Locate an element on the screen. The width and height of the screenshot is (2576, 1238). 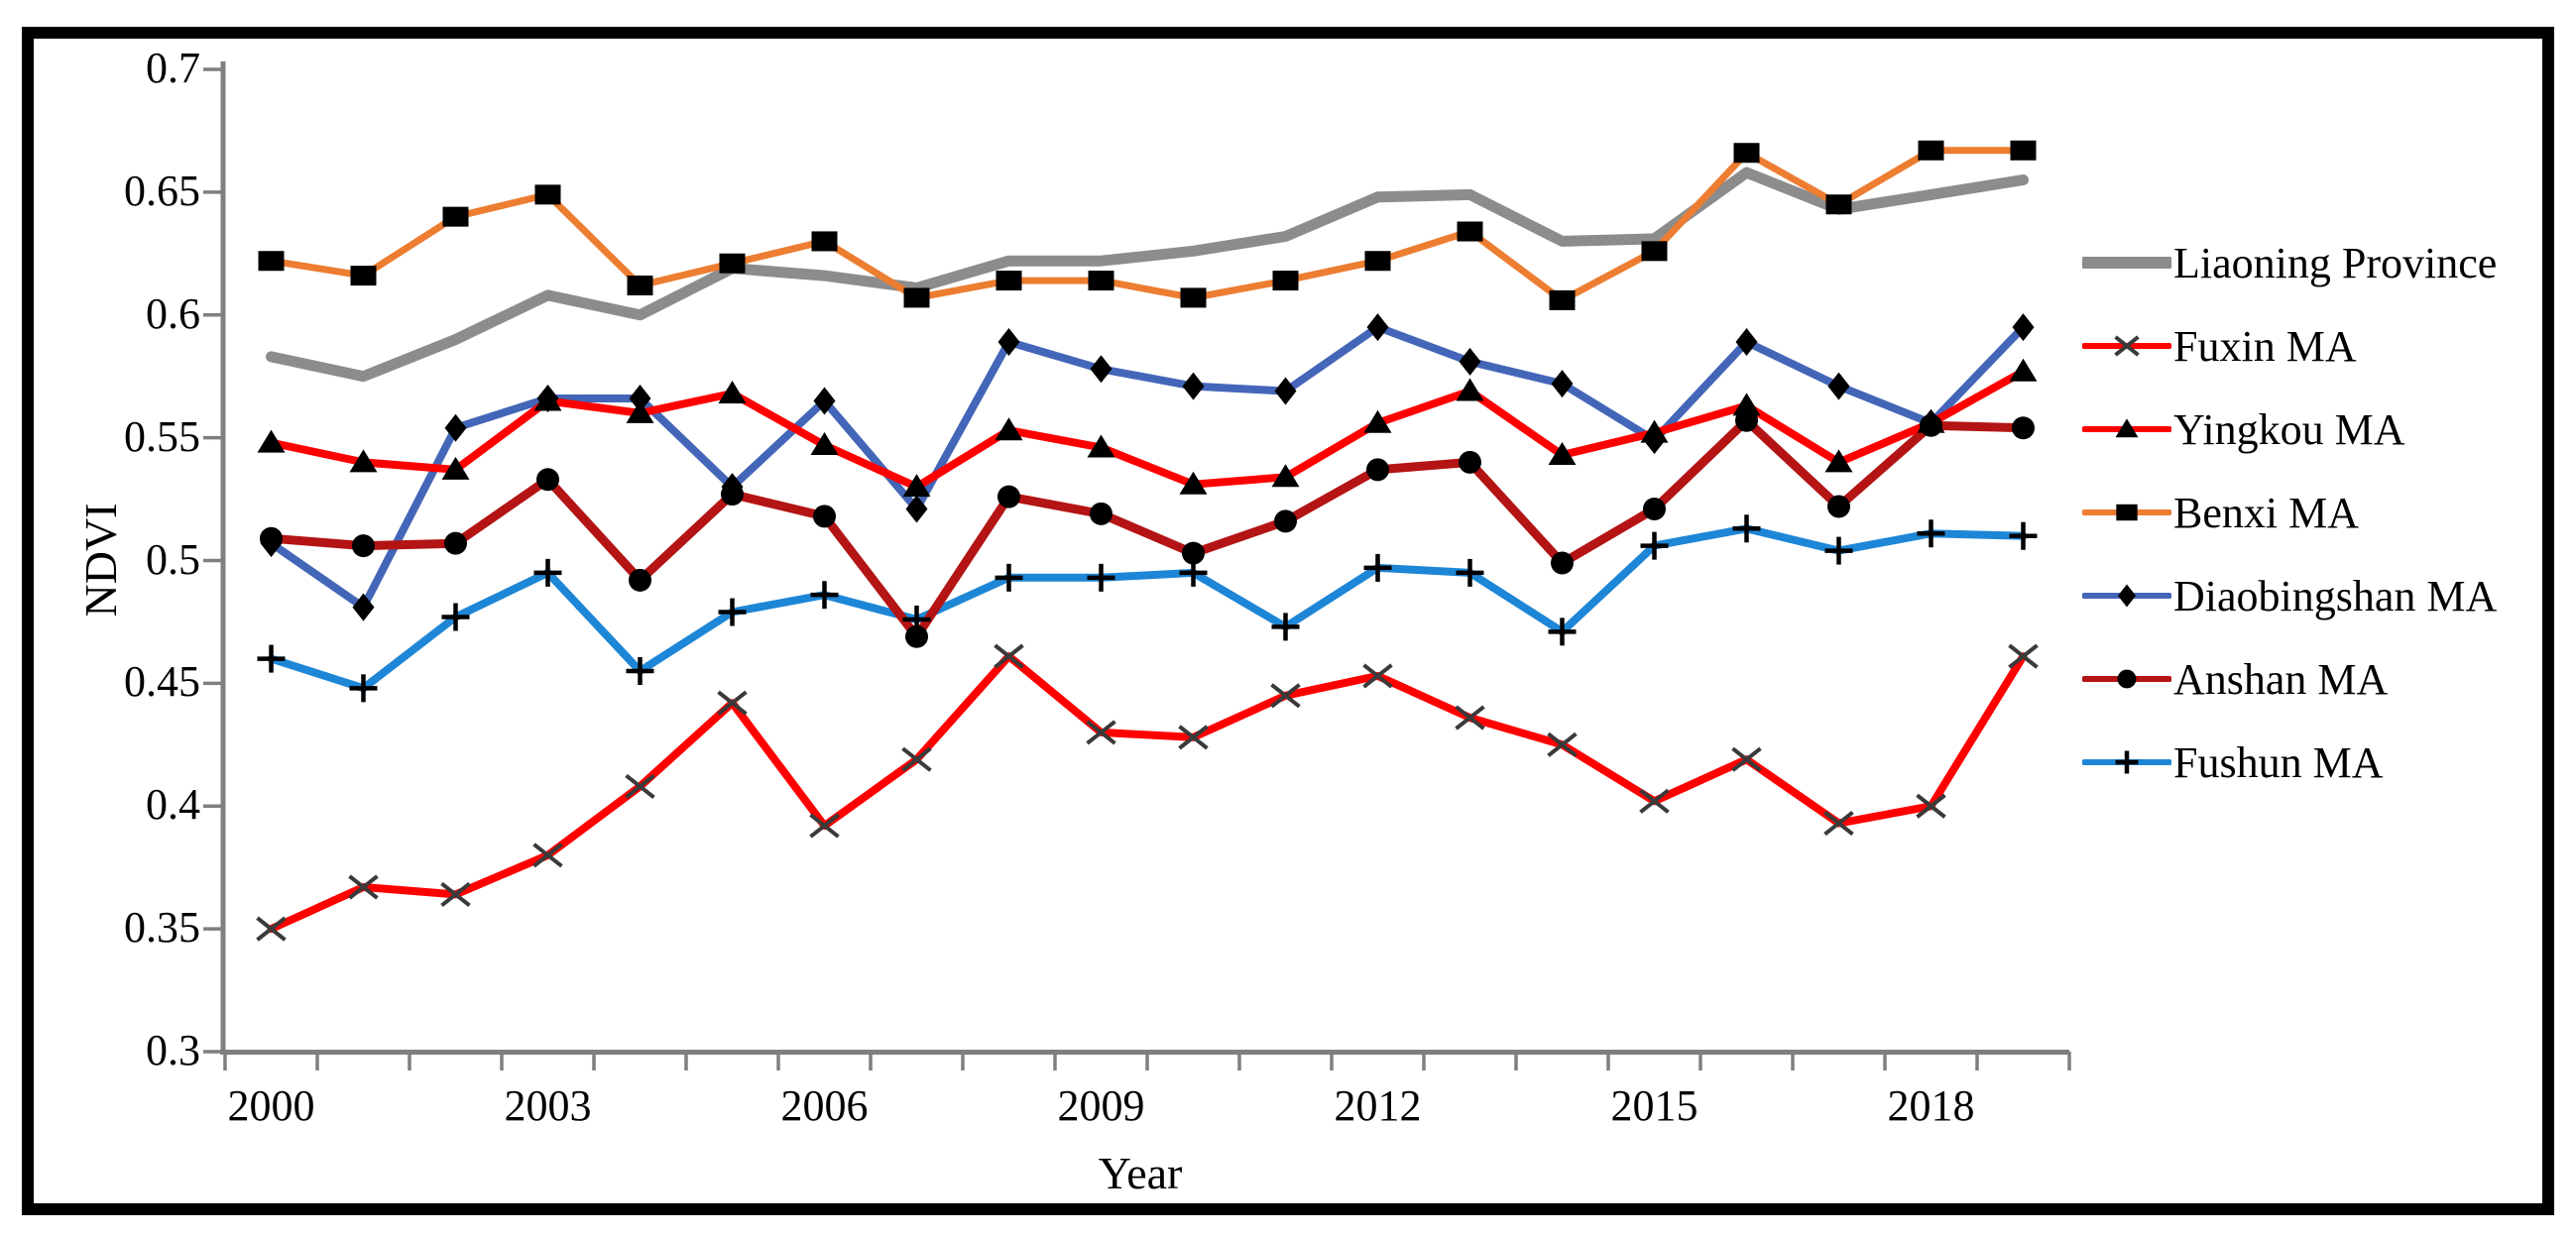
legend-label: Anshan MA is located at coordinates (2281, 679).